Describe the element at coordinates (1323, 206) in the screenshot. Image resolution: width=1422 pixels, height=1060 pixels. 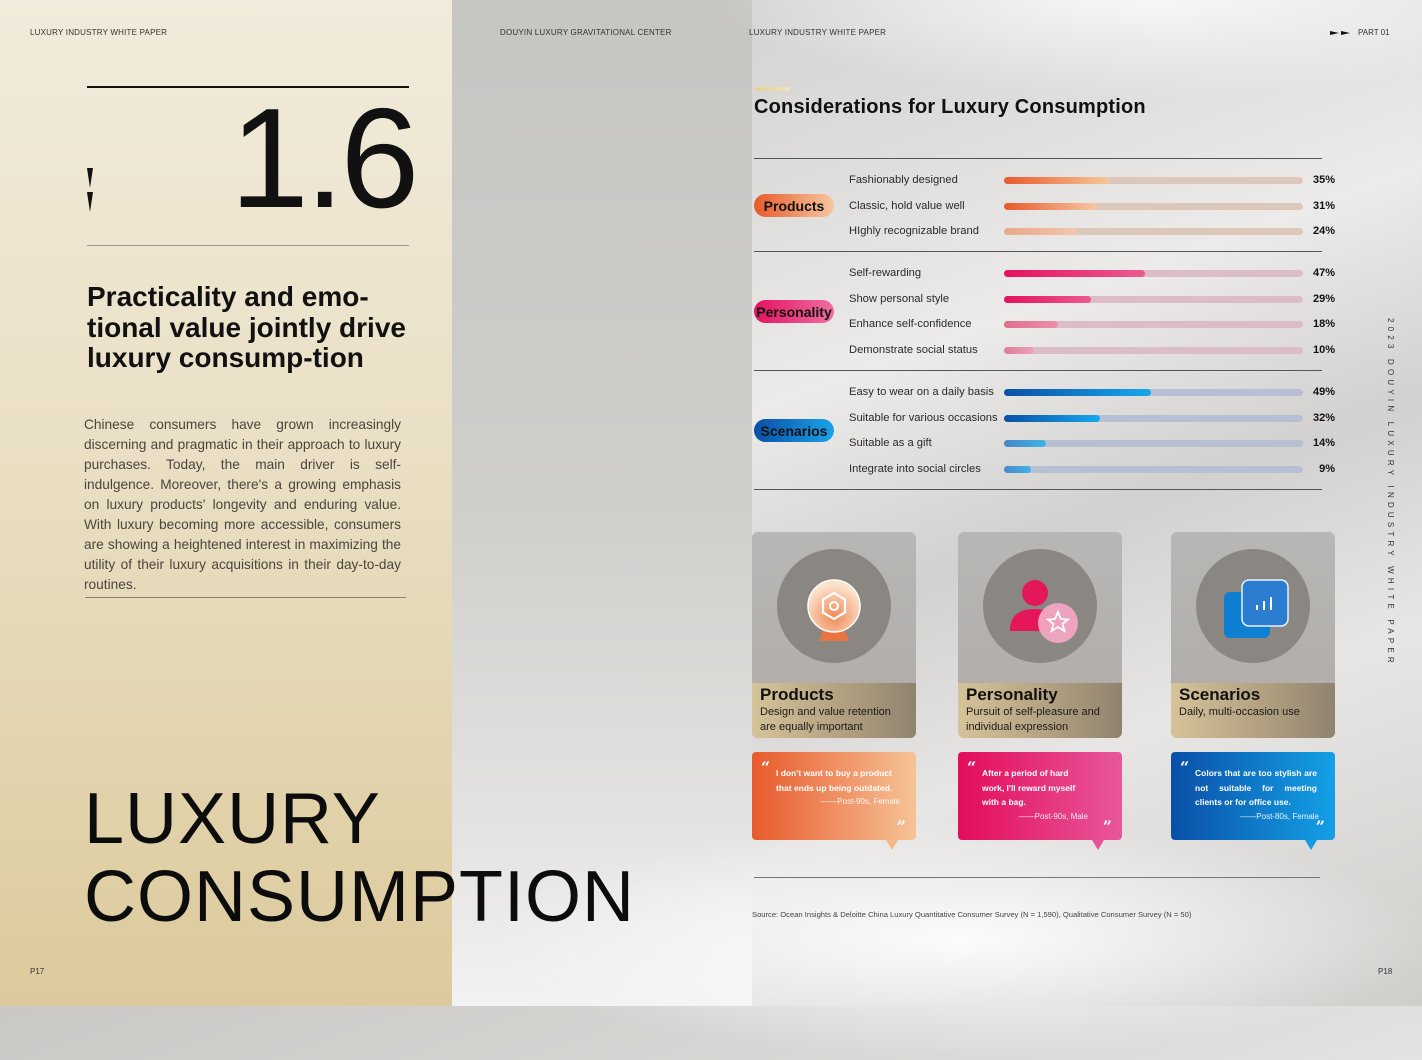
I see `bar-value: 31%` at that location.